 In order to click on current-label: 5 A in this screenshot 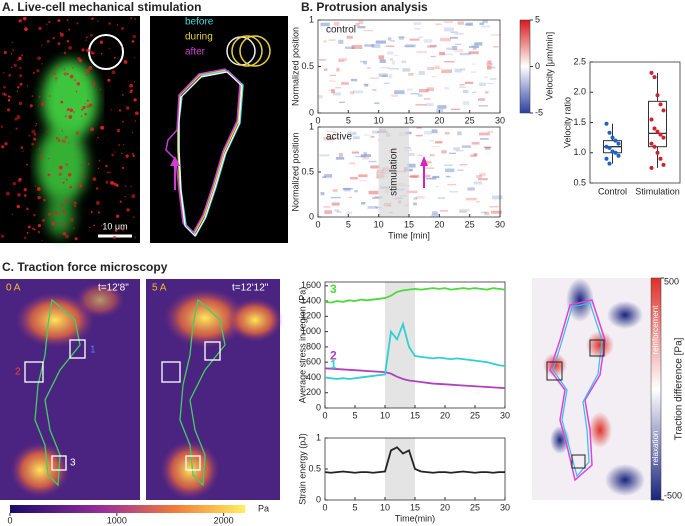, I will do `click(159, 288)`.